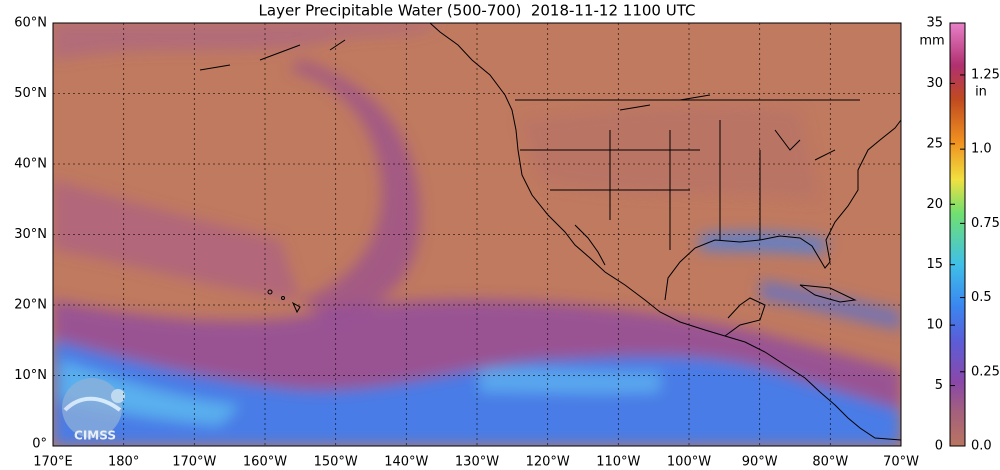 The height and width of the screenshot is (470, 1000). What do you see at coordinates (336, 462) in the screenshot?
I see `lon-label: 150°W` at bounding box center [336, 462].